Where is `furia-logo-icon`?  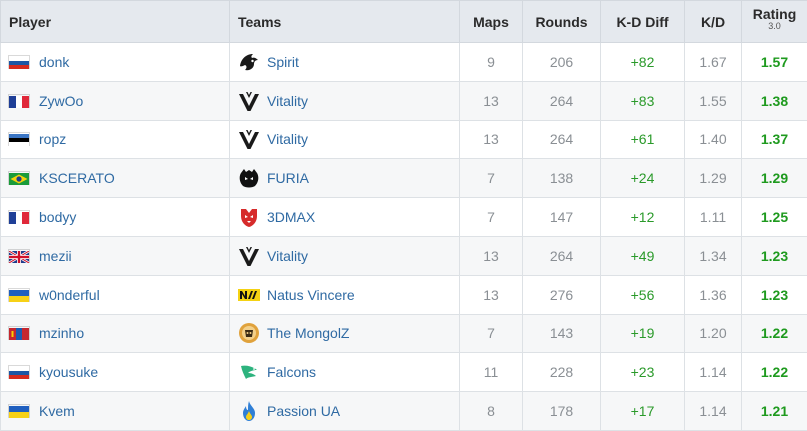
furia-logo-icon is located at coordinates (249, 178).